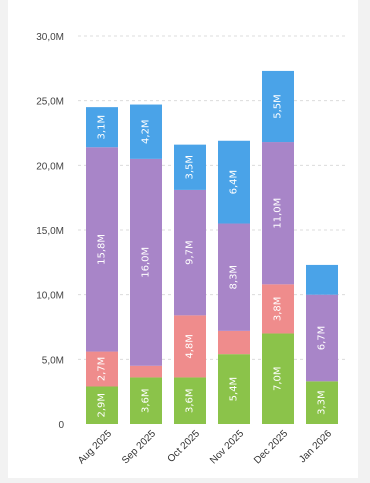 The image size is (370, 483). I want to click on data-label: 7,0M, so click(278, 378).